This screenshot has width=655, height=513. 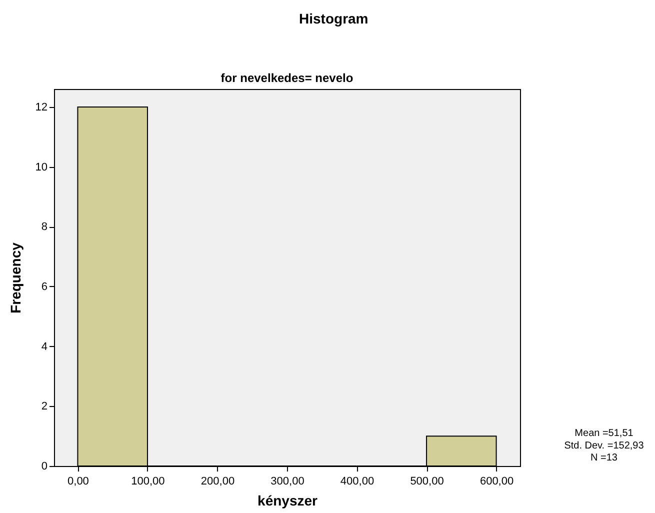 What do you see at coordinates (44, 227) in the screenshot?
I see `y-tick-label: 8` at bounding box center [44, 227].